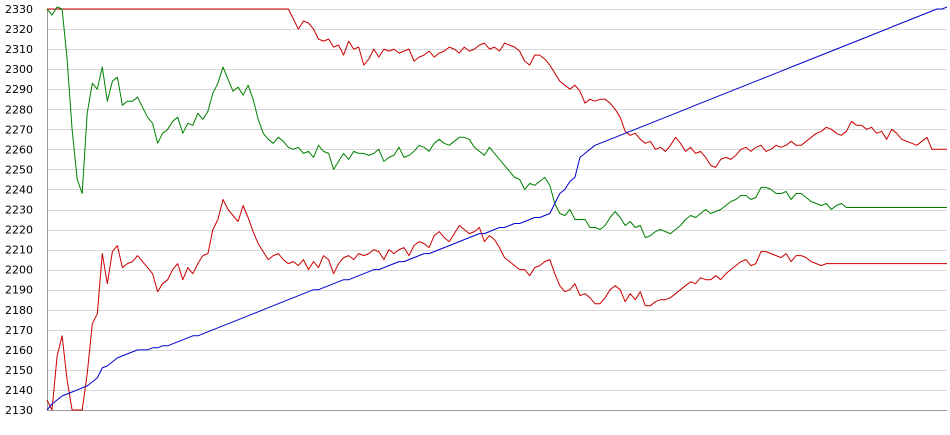  I want to click on y-tick-label-2240: 2240, so click(19, 189).